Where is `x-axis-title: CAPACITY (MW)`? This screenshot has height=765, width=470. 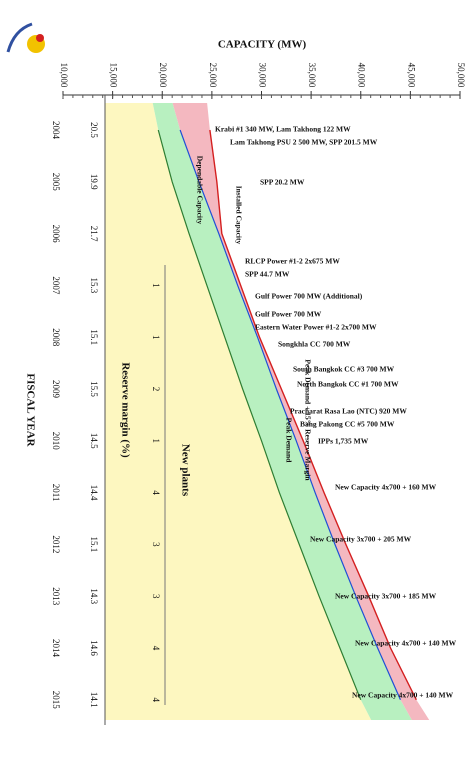
x-axis-title: CAPACITY (MW) is located at coordinates (262, 45).